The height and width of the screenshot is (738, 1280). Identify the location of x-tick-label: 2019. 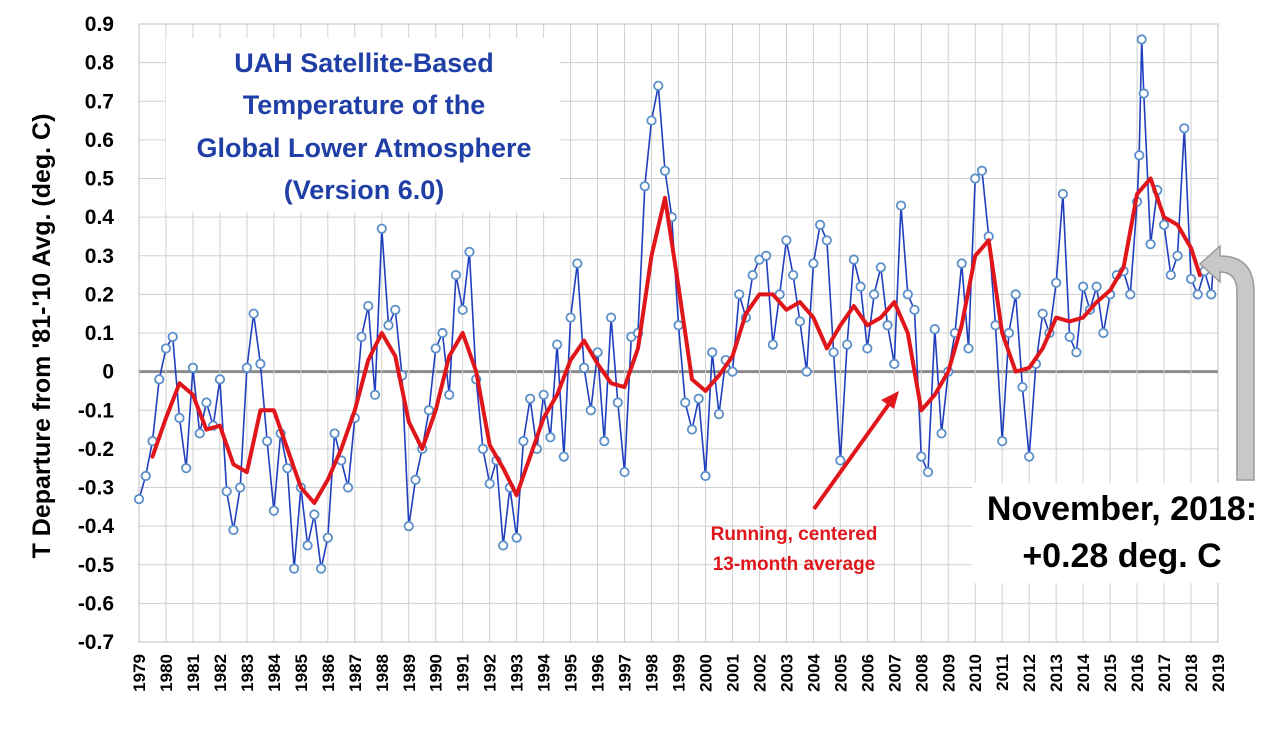
(1218, 673).